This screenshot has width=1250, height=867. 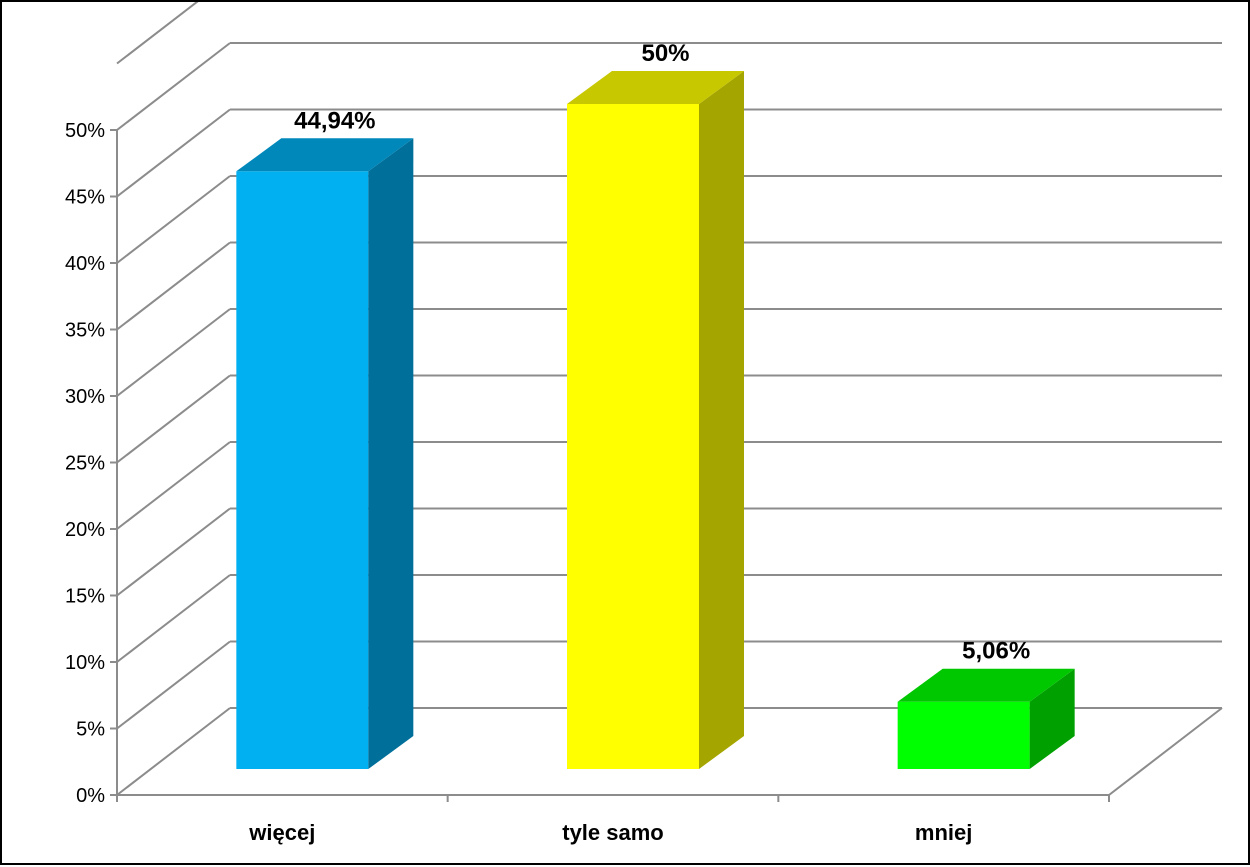 I want to click on data-label: 44,94%, so click(x=334, y=120).